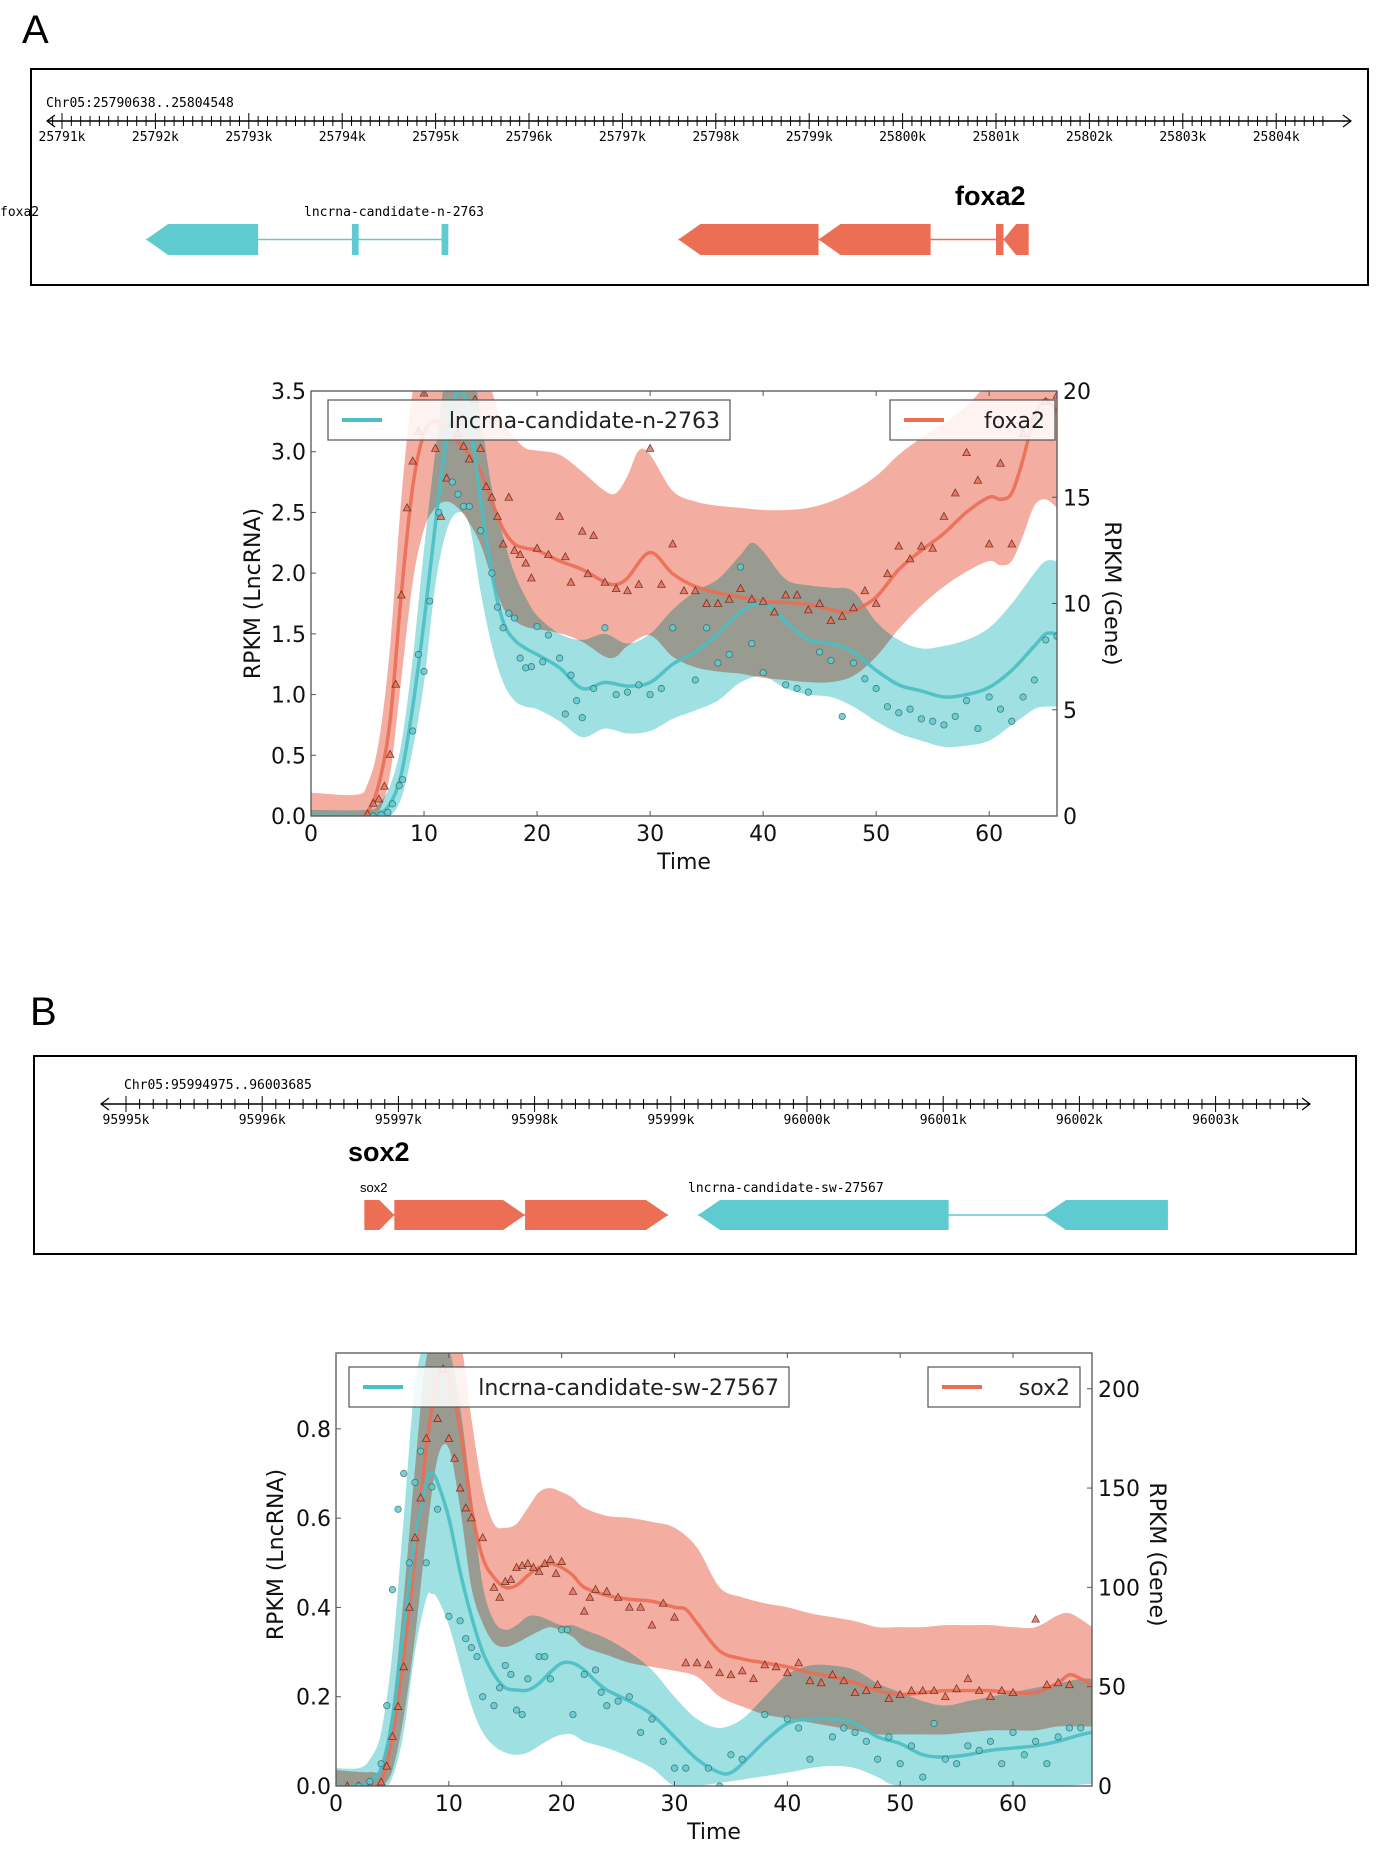 The image size is (1382, 1874). I want to click on y-left-tick-label: 3.5, so click(288, 392).